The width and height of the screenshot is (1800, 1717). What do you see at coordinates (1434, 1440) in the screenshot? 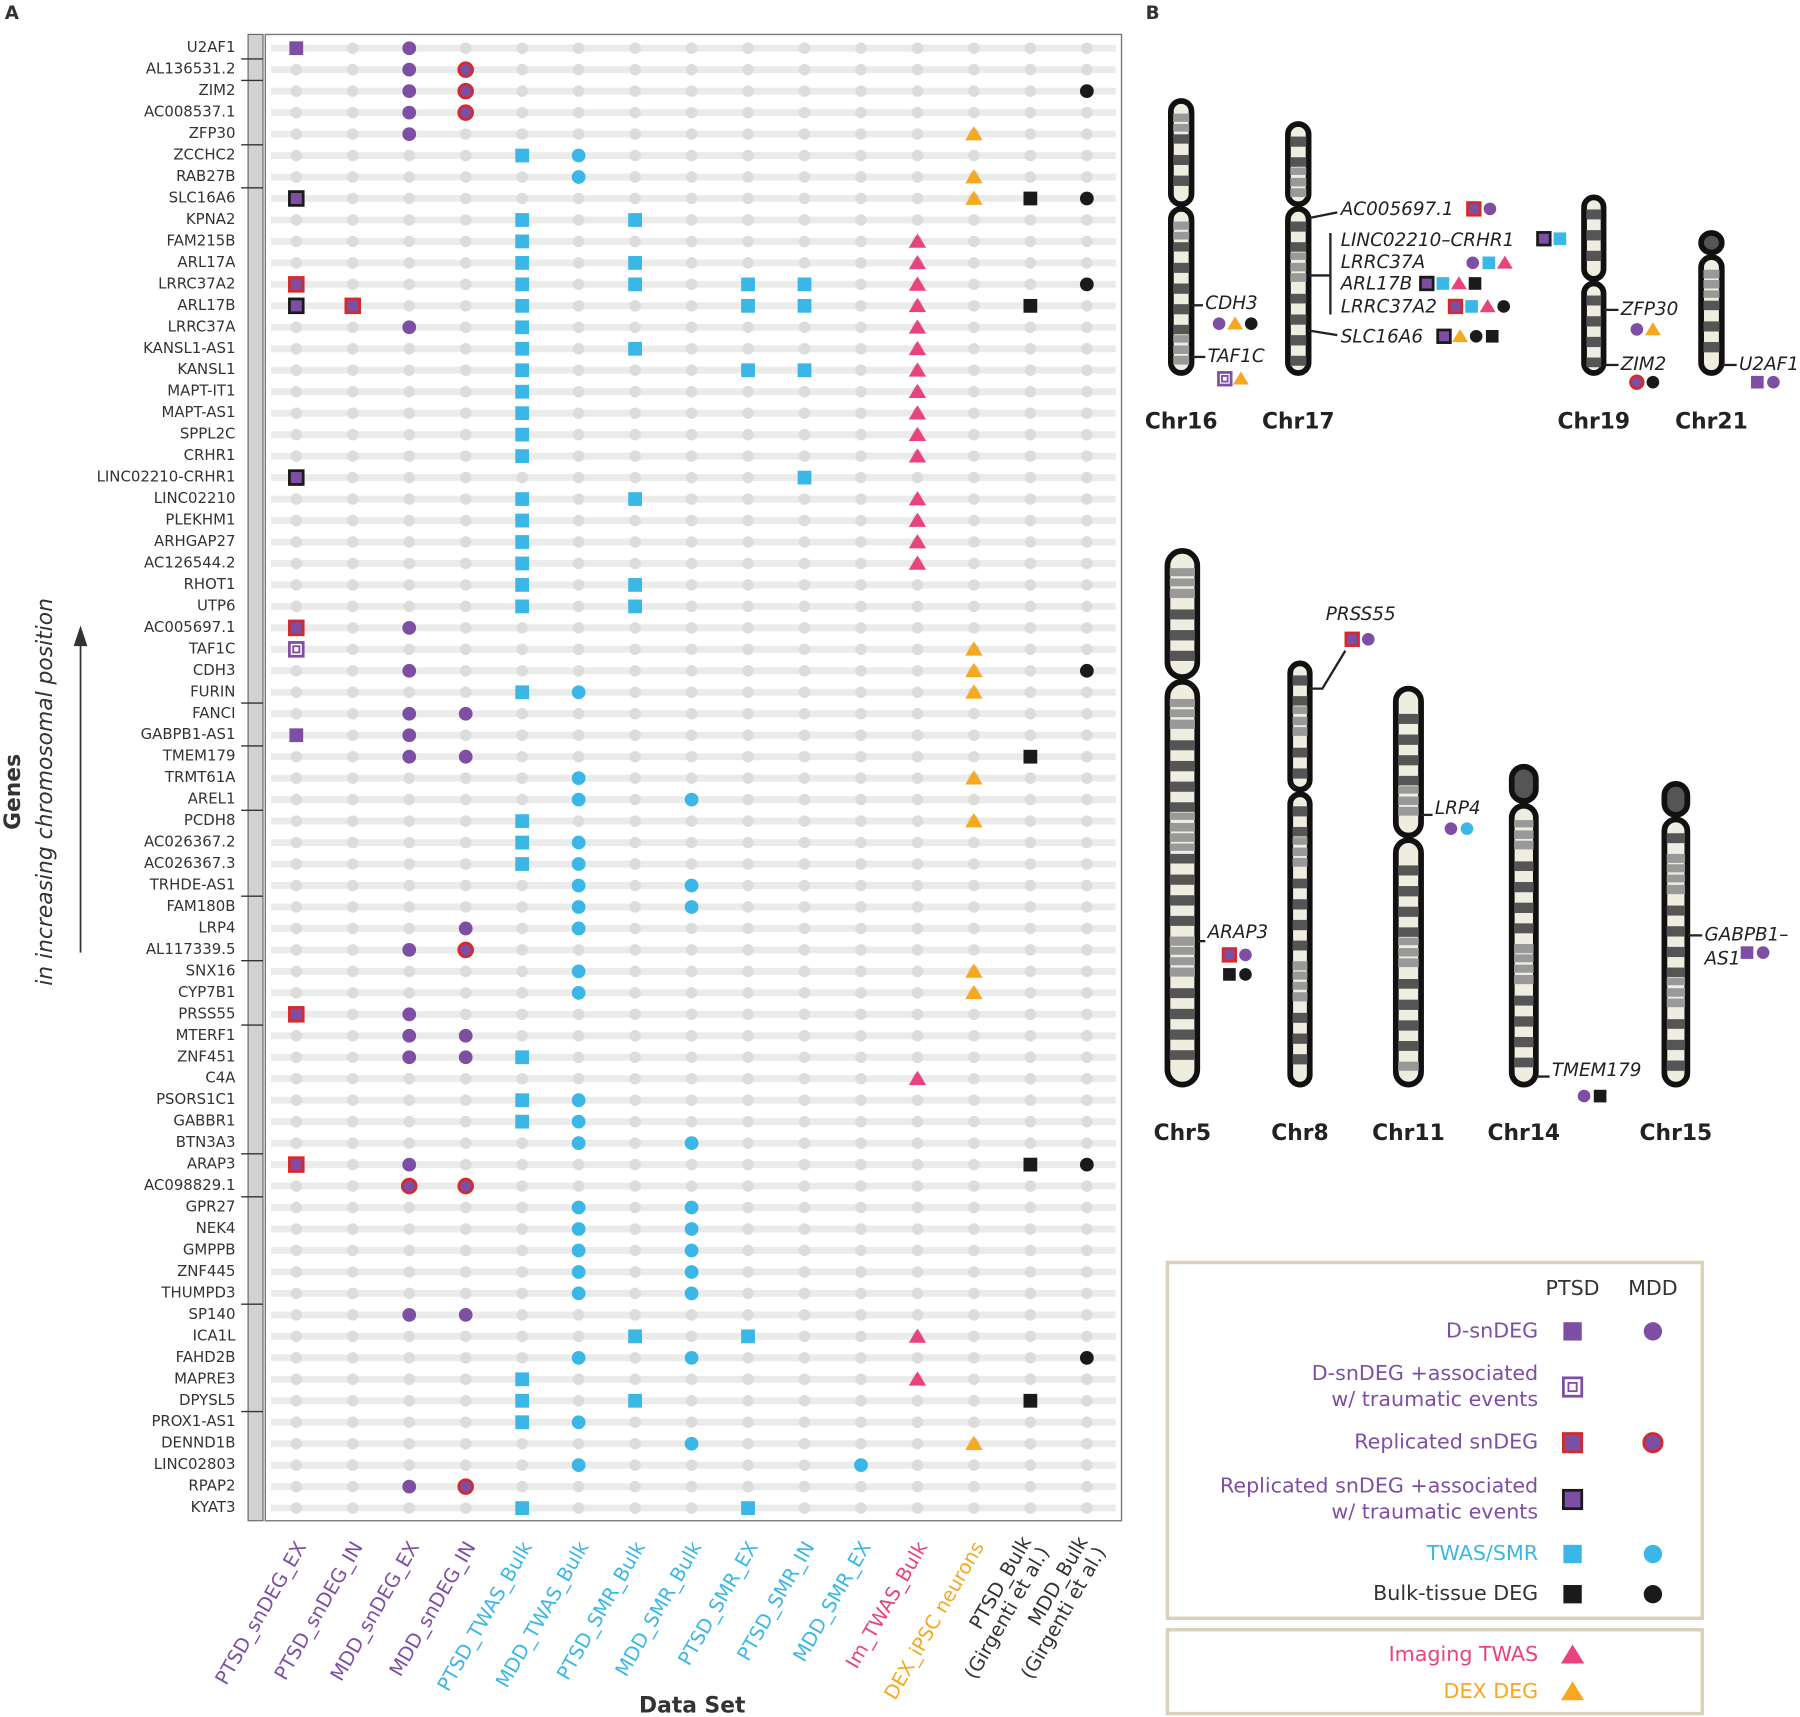
I see `legend-box` at bounding box center [1434, 1440].